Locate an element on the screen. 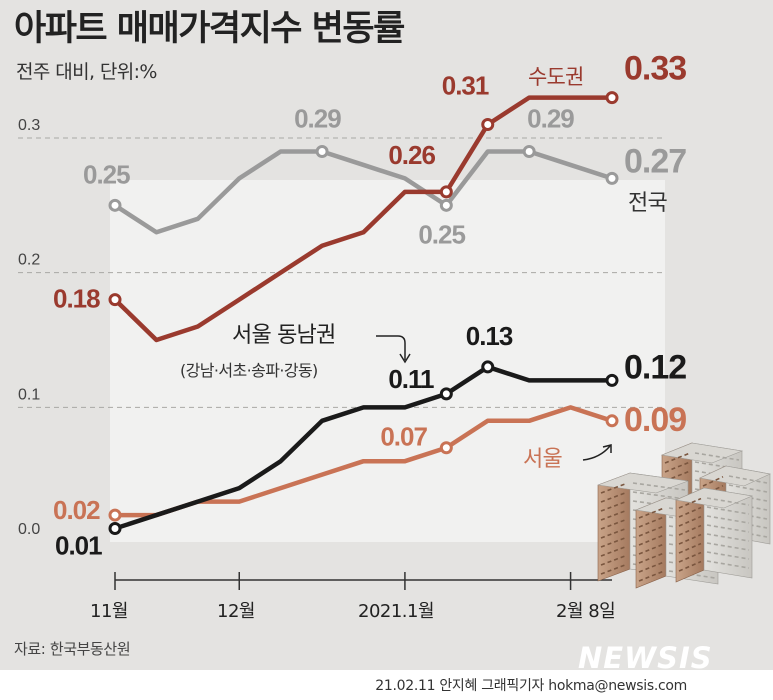 The width and height of the screenshot is (773, 700). apartment-buildings-illustration is located at coordinates (684, 515).